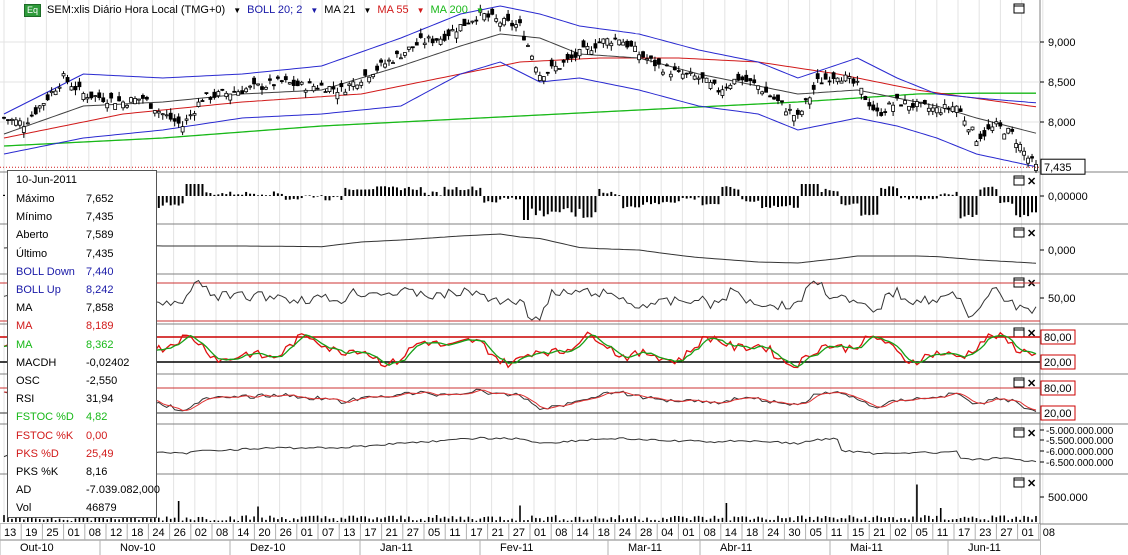 The width and height of the screenshot is (1128, 555). Describe the element at coordinates (396, 548) in the screenshot. I see `x-axis-month-label: Jan-11` at that location.